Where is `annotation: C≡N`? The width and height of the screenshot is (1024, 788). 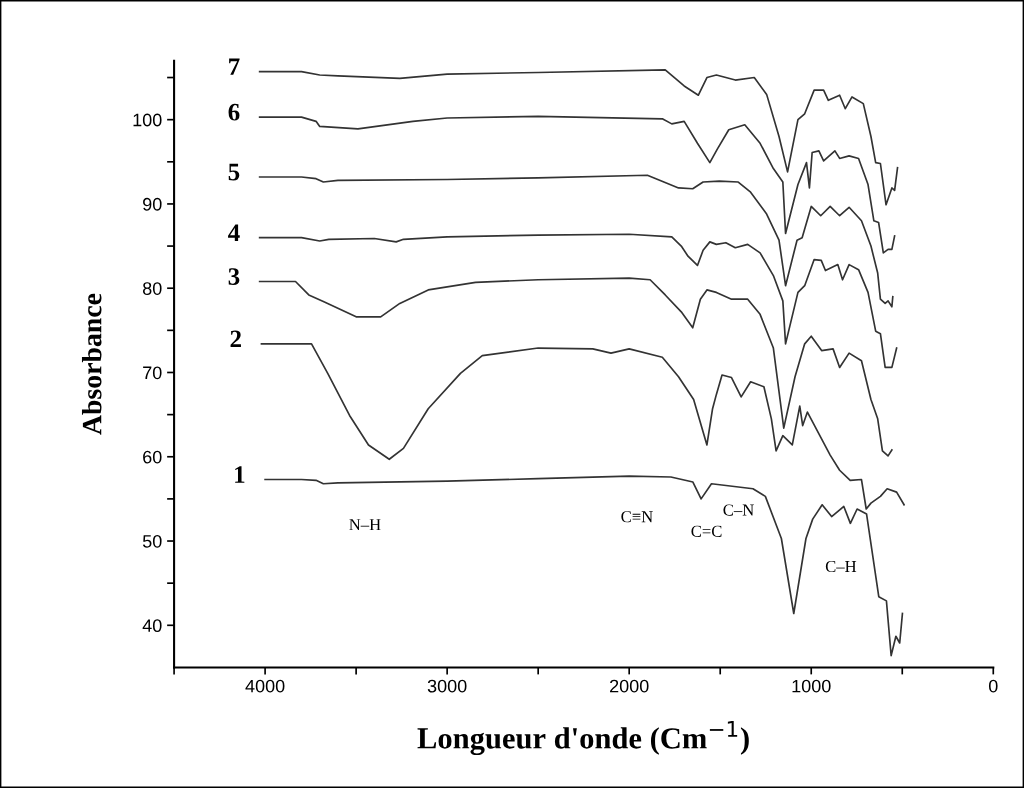
annotation: C≡N is located at coordinates (637, 517).